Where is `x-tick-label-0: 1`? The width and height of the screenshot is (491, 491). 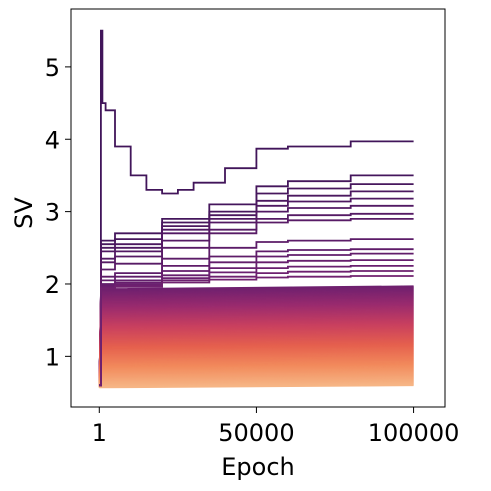 x-tick-label-0: 1 is located at coordinates (99, 433).